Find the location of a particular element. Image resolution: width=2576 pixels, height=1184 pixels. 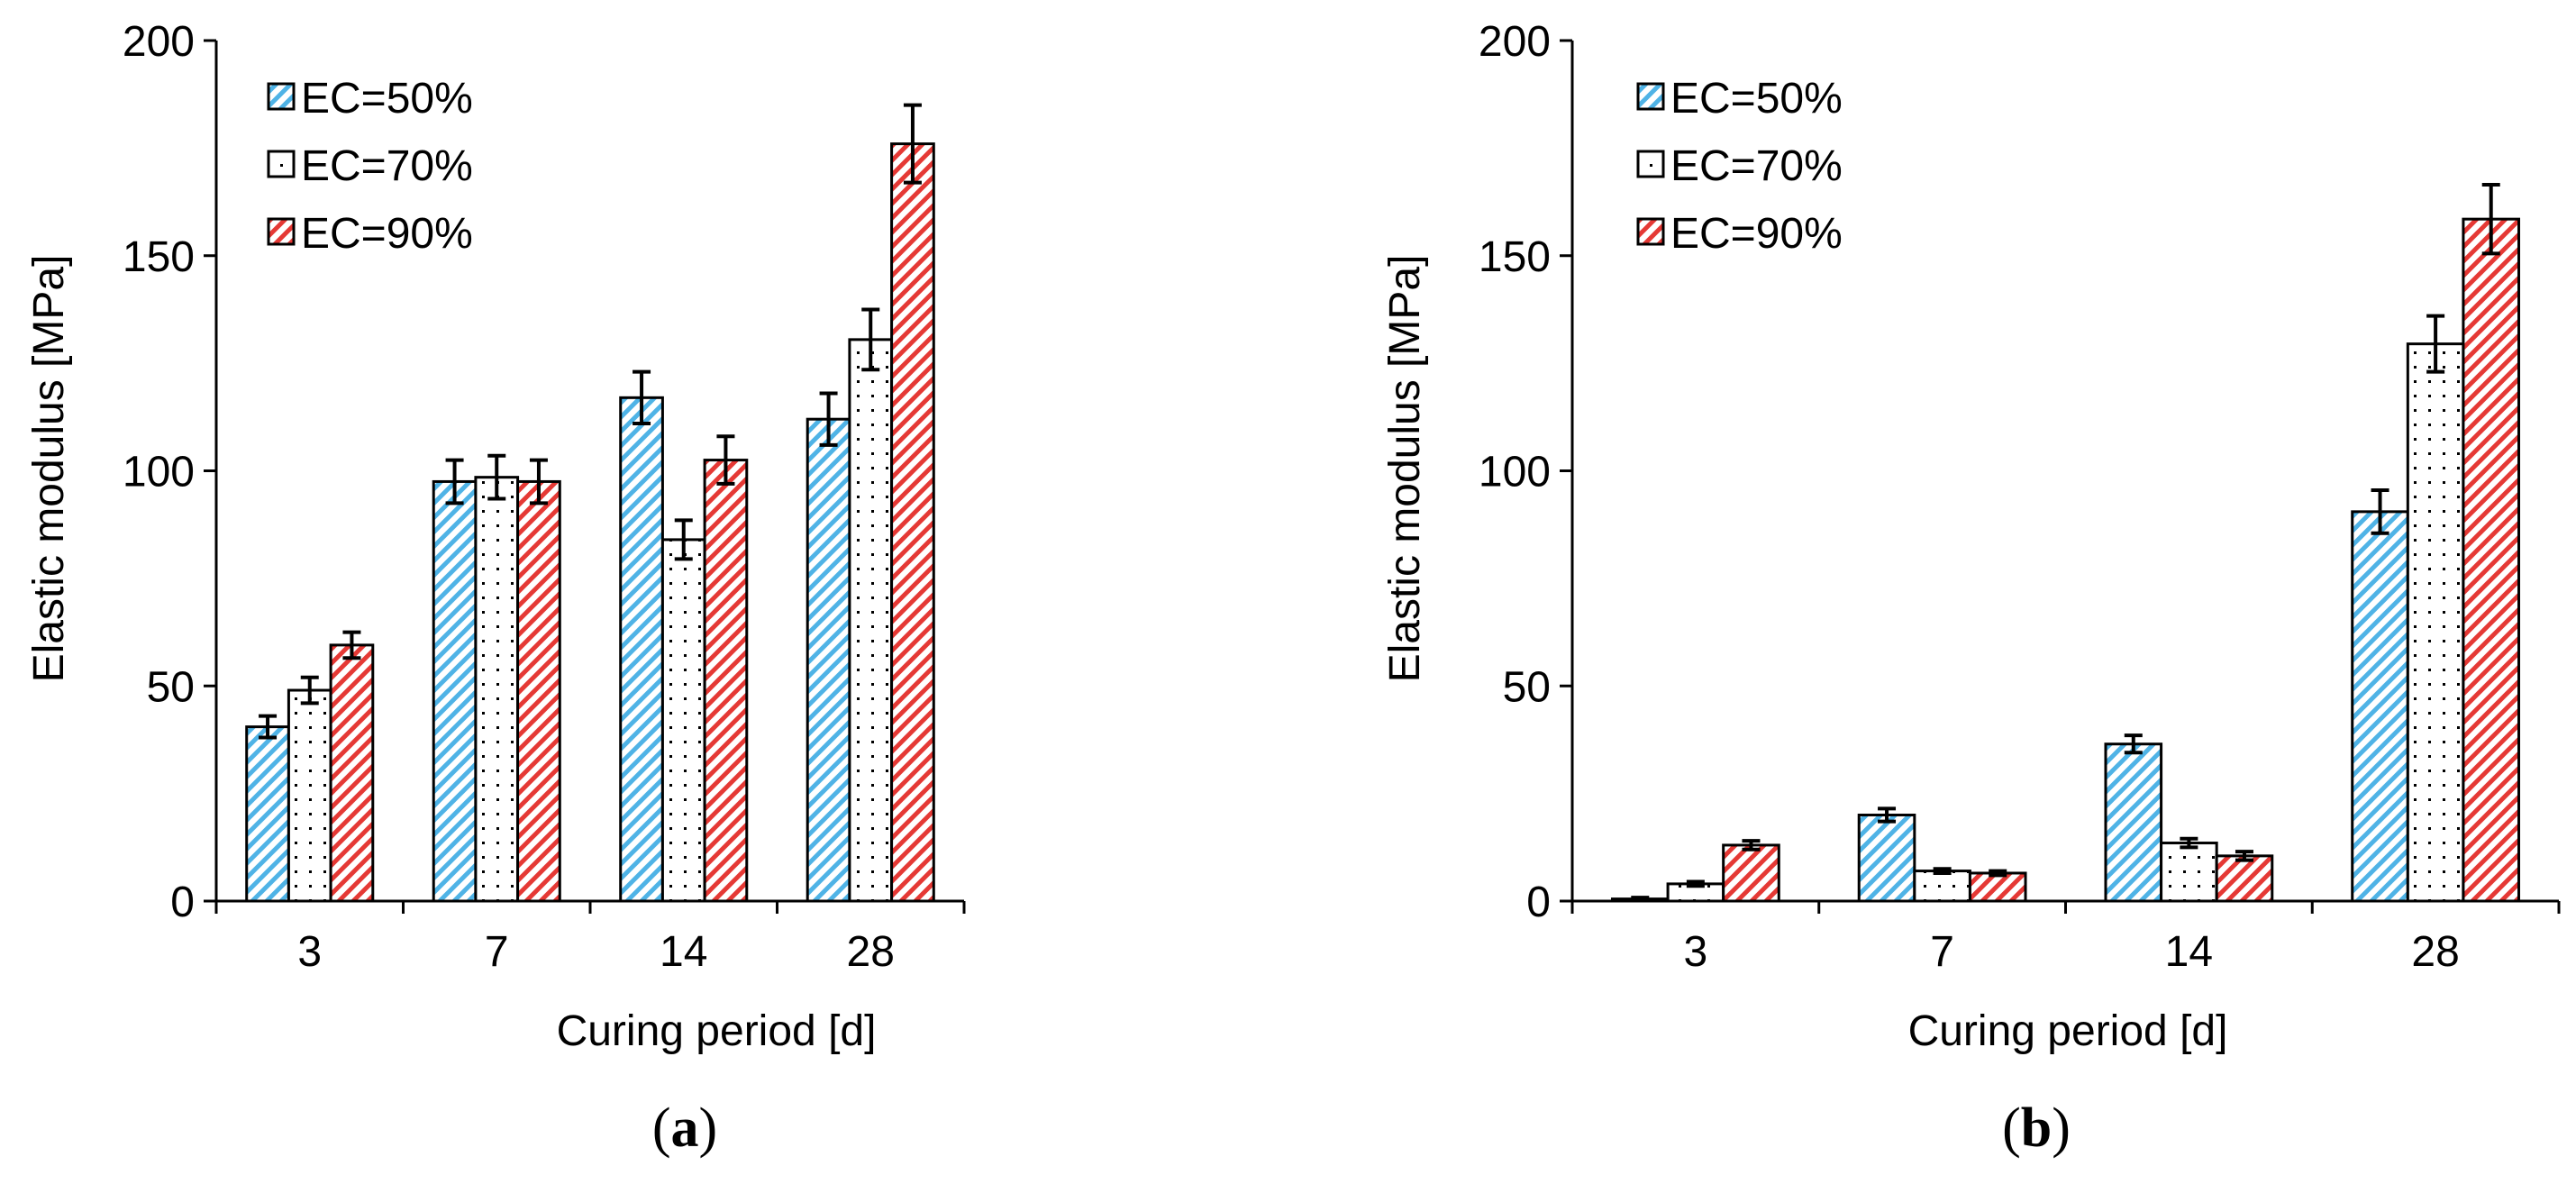

panel-label: (a) is located at coordinates (684, 1128).